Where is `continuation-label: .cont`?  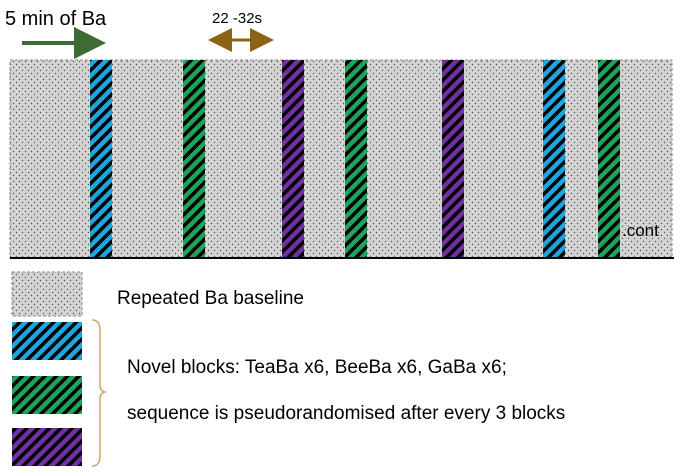
continuation-label: .cont is located at coordinates (640, 230).